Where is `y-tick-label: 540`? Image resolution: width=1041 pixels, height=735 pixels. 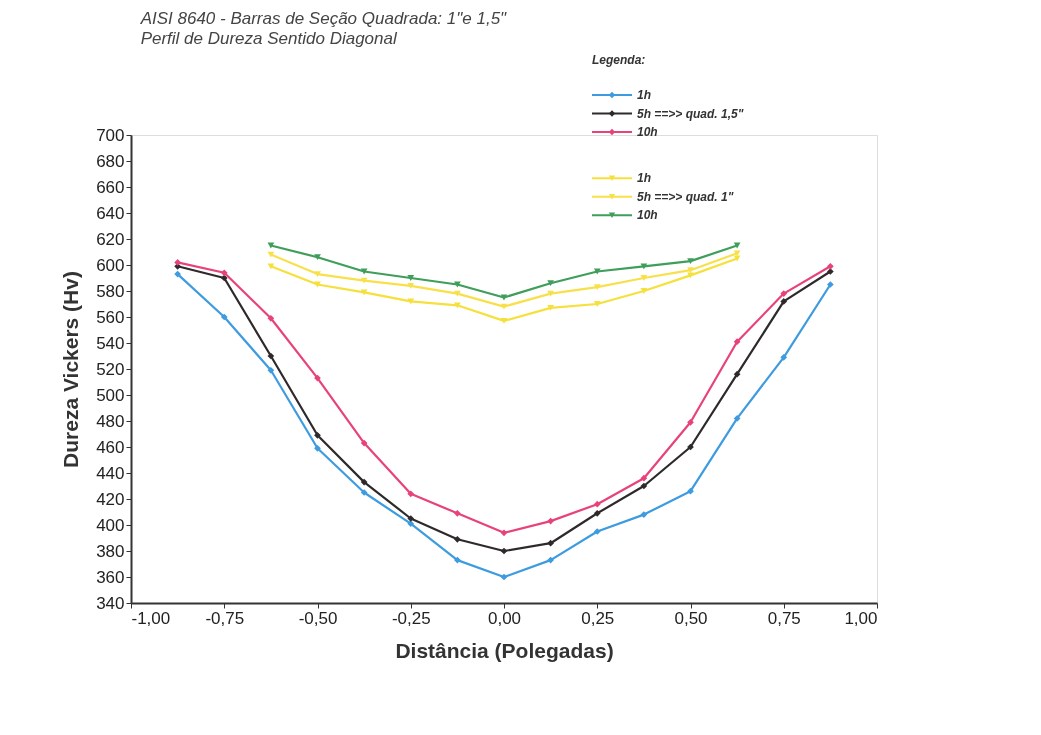
y-tick-label: 540 is located at coordinates (110, 343).